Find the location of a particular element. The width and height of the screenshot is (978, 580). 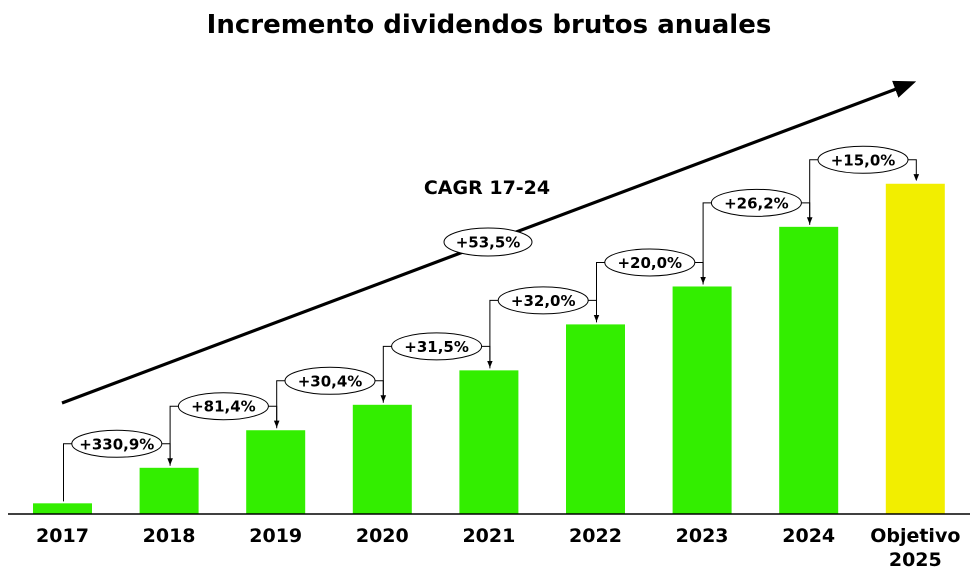

growth-label-4: +31,5% is located at coordinates (436, 347).